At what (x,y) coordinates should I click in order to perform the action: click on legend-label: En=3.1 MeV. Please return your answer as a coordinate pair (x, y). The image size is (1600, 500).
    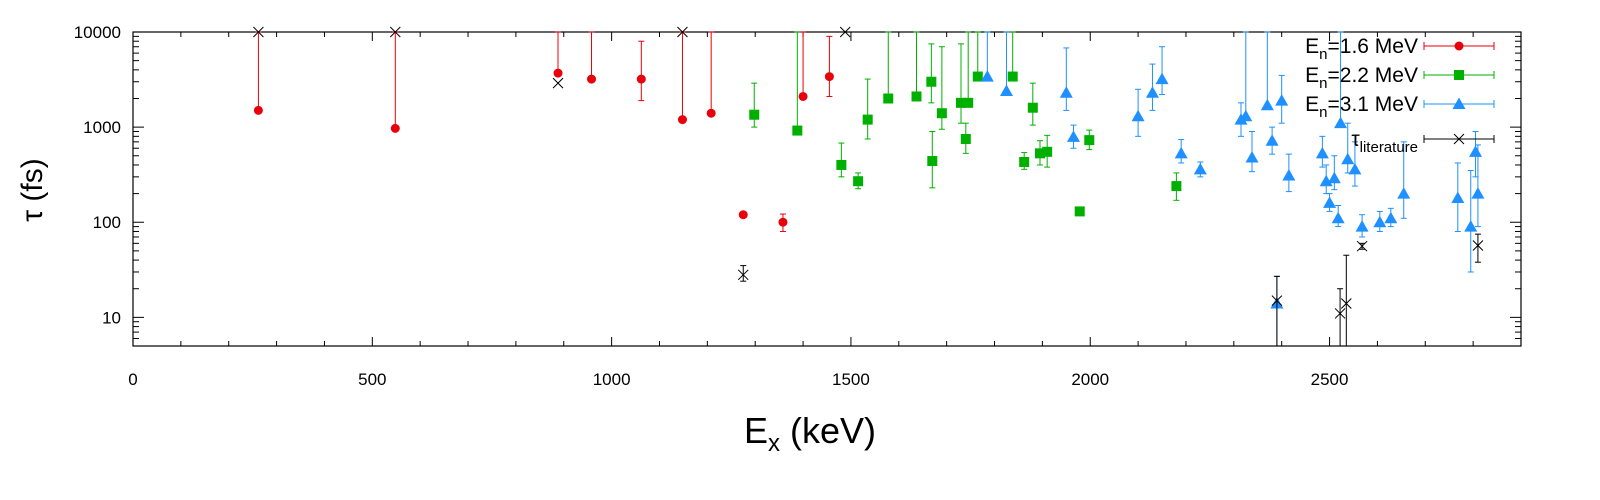
    Looking at the image, I should click on (1361, 107).